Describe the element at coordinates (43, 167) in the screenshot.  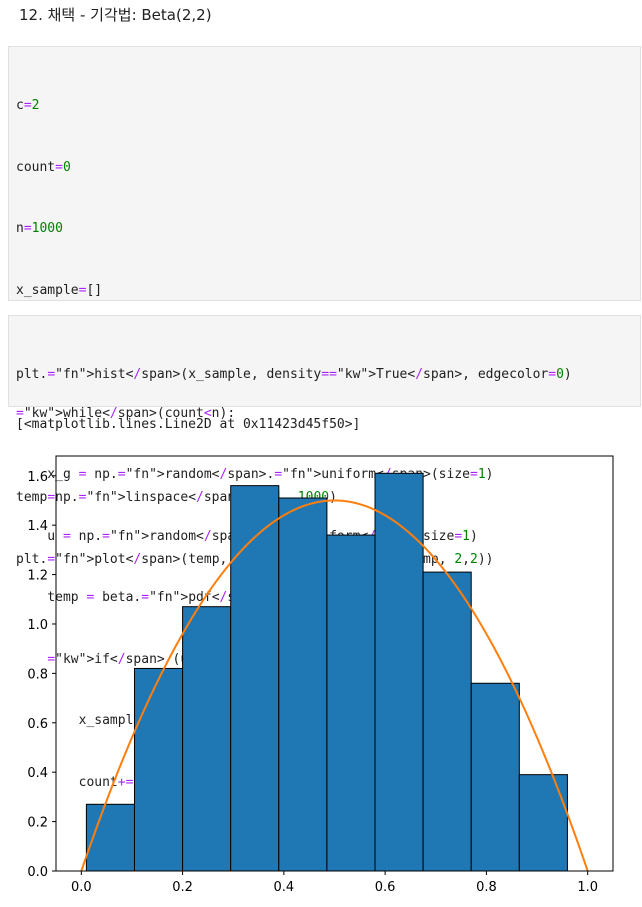
I see `code-line: count=0` at that location.